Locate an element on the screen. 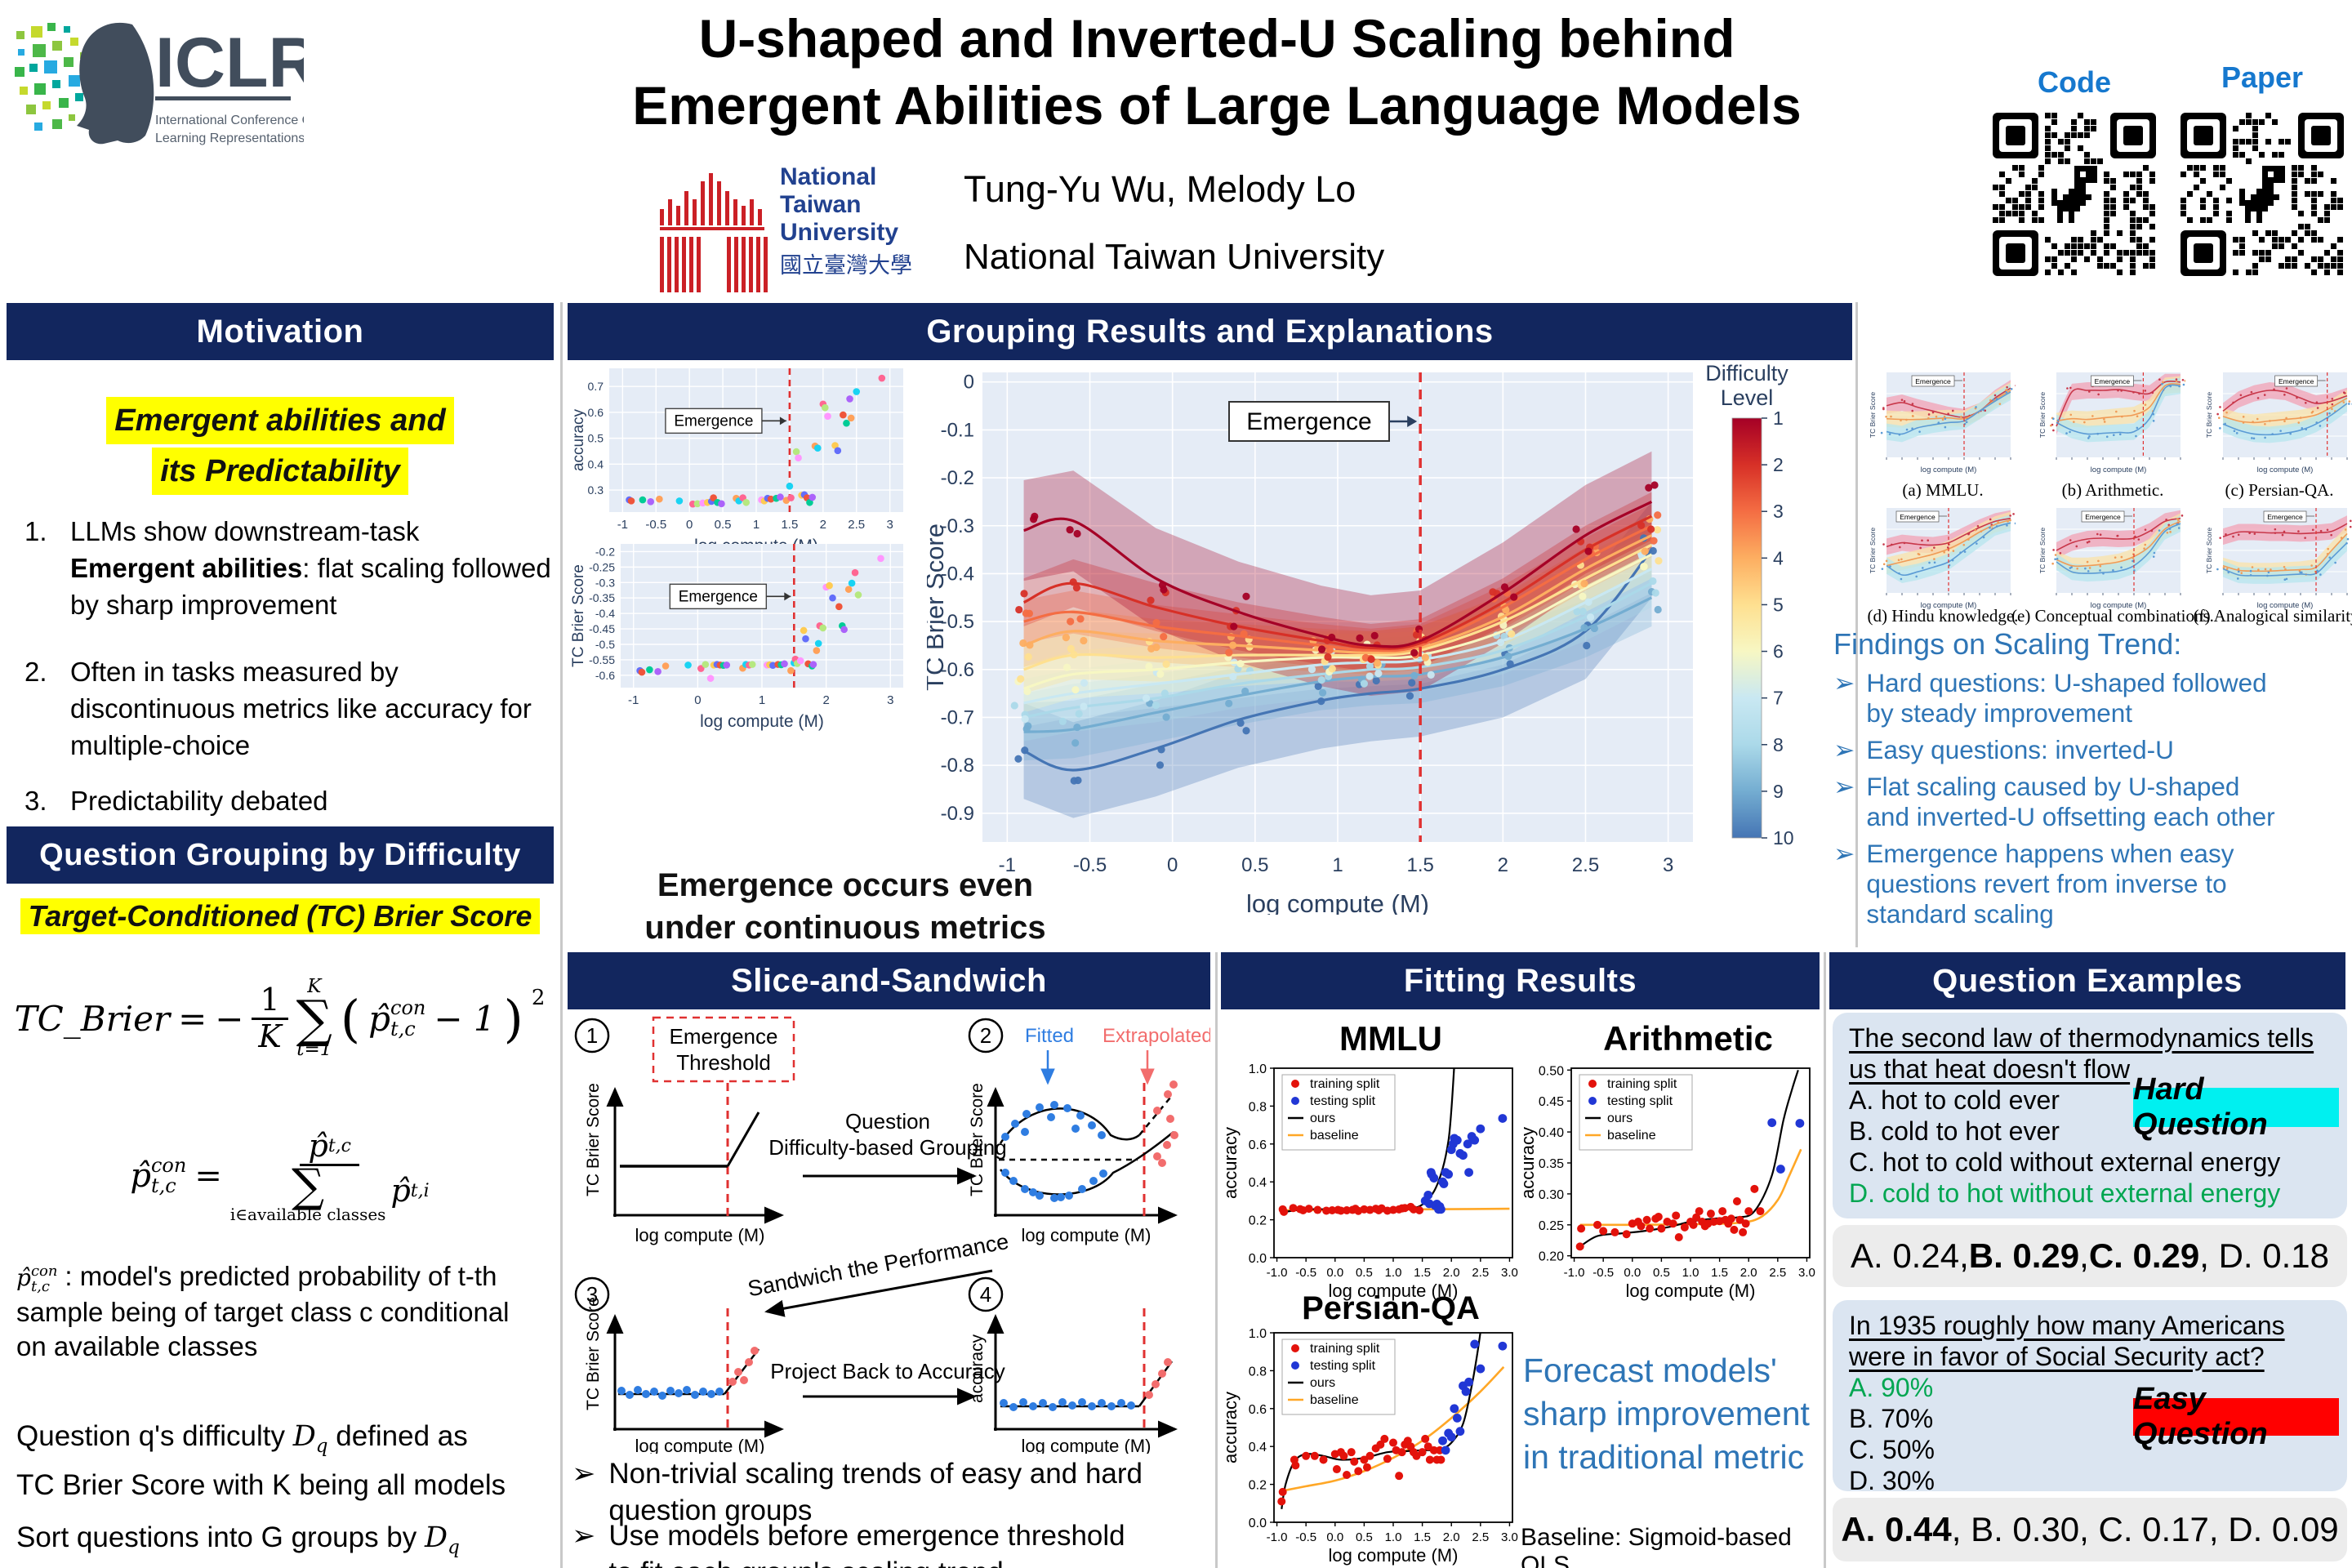  svg-text: -1 is located at coordinates (1007, 865).